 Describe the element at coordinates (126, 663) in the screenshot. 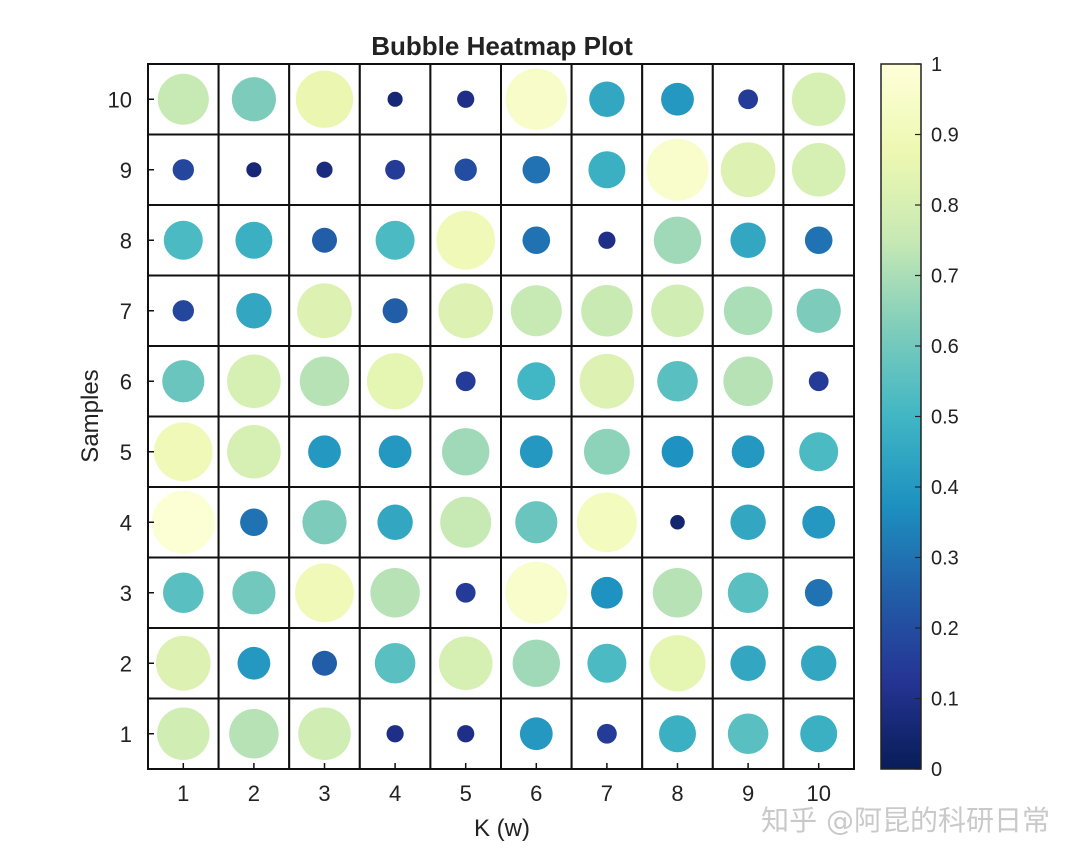

I see `y-tick-label: 2` at that location.